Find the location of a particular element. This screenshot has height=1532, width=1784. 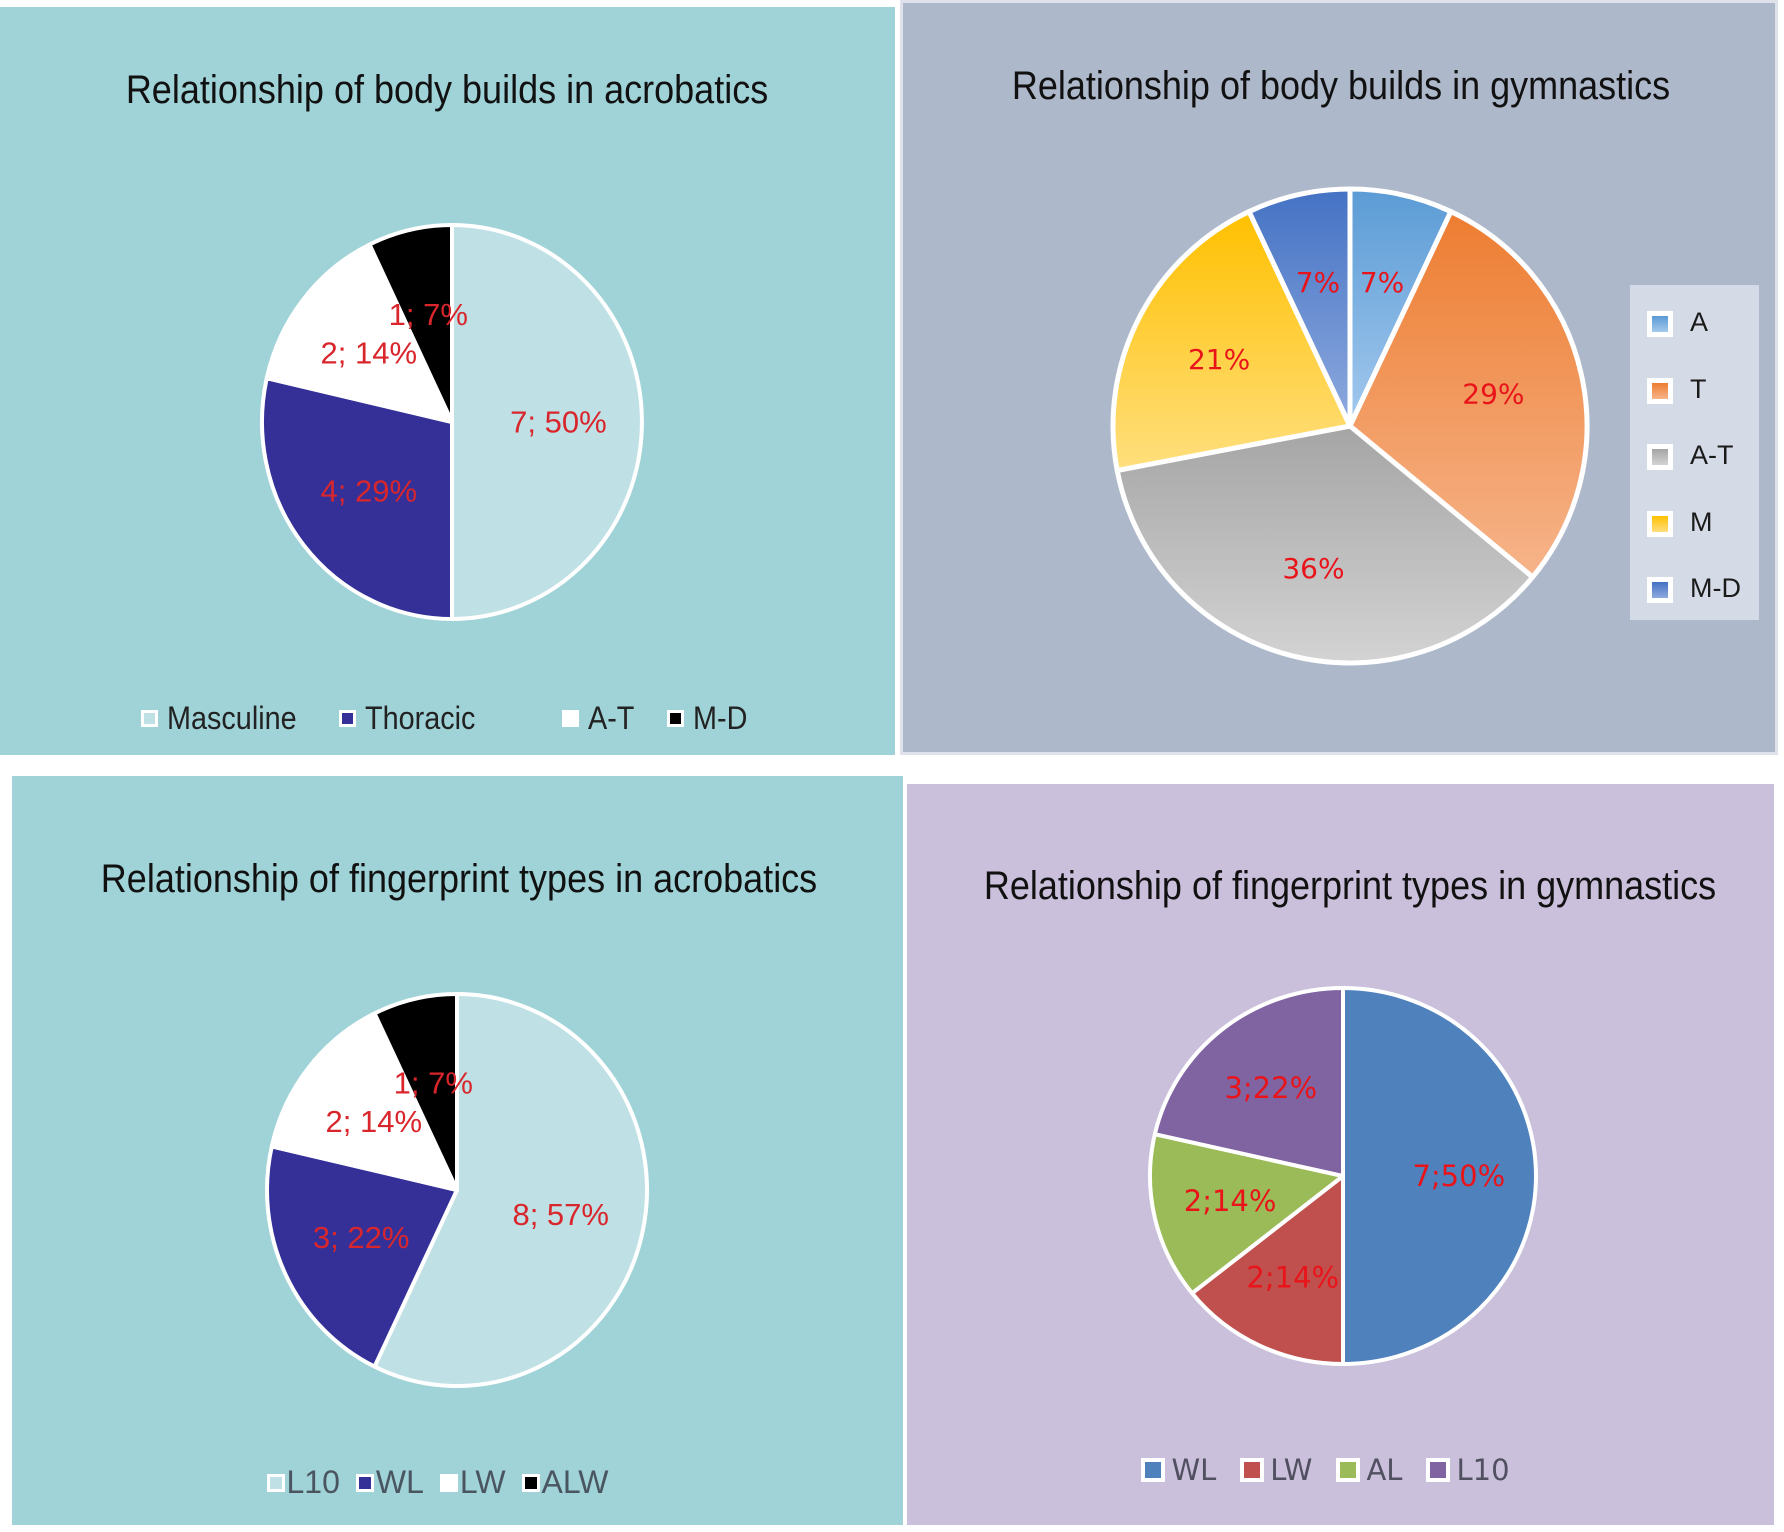

pie-slice-m is located at coordinates (1231, 341).